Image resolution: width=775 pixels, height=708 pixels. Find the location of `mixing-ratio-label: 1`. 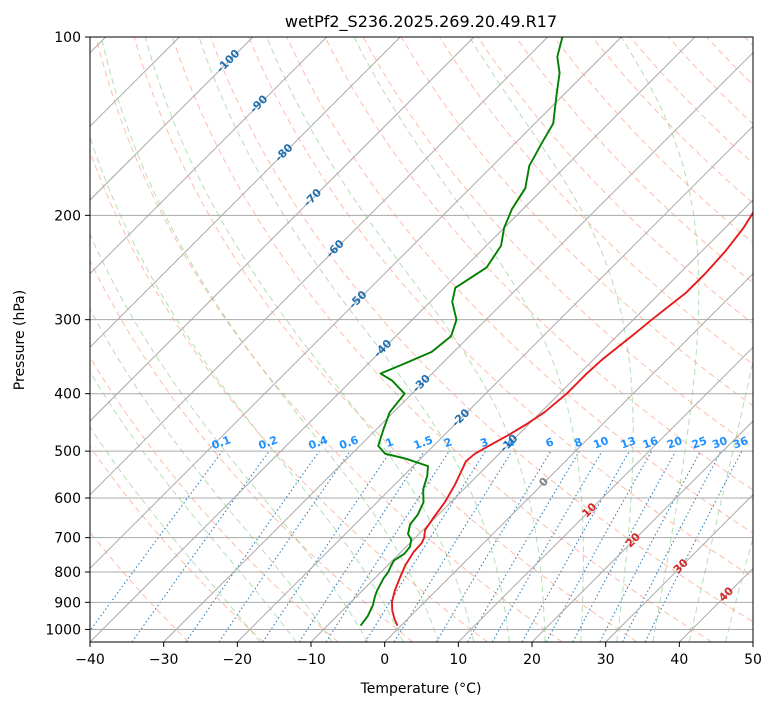

mixing-ratio-label: 1 is located at coordinates (390, 442).